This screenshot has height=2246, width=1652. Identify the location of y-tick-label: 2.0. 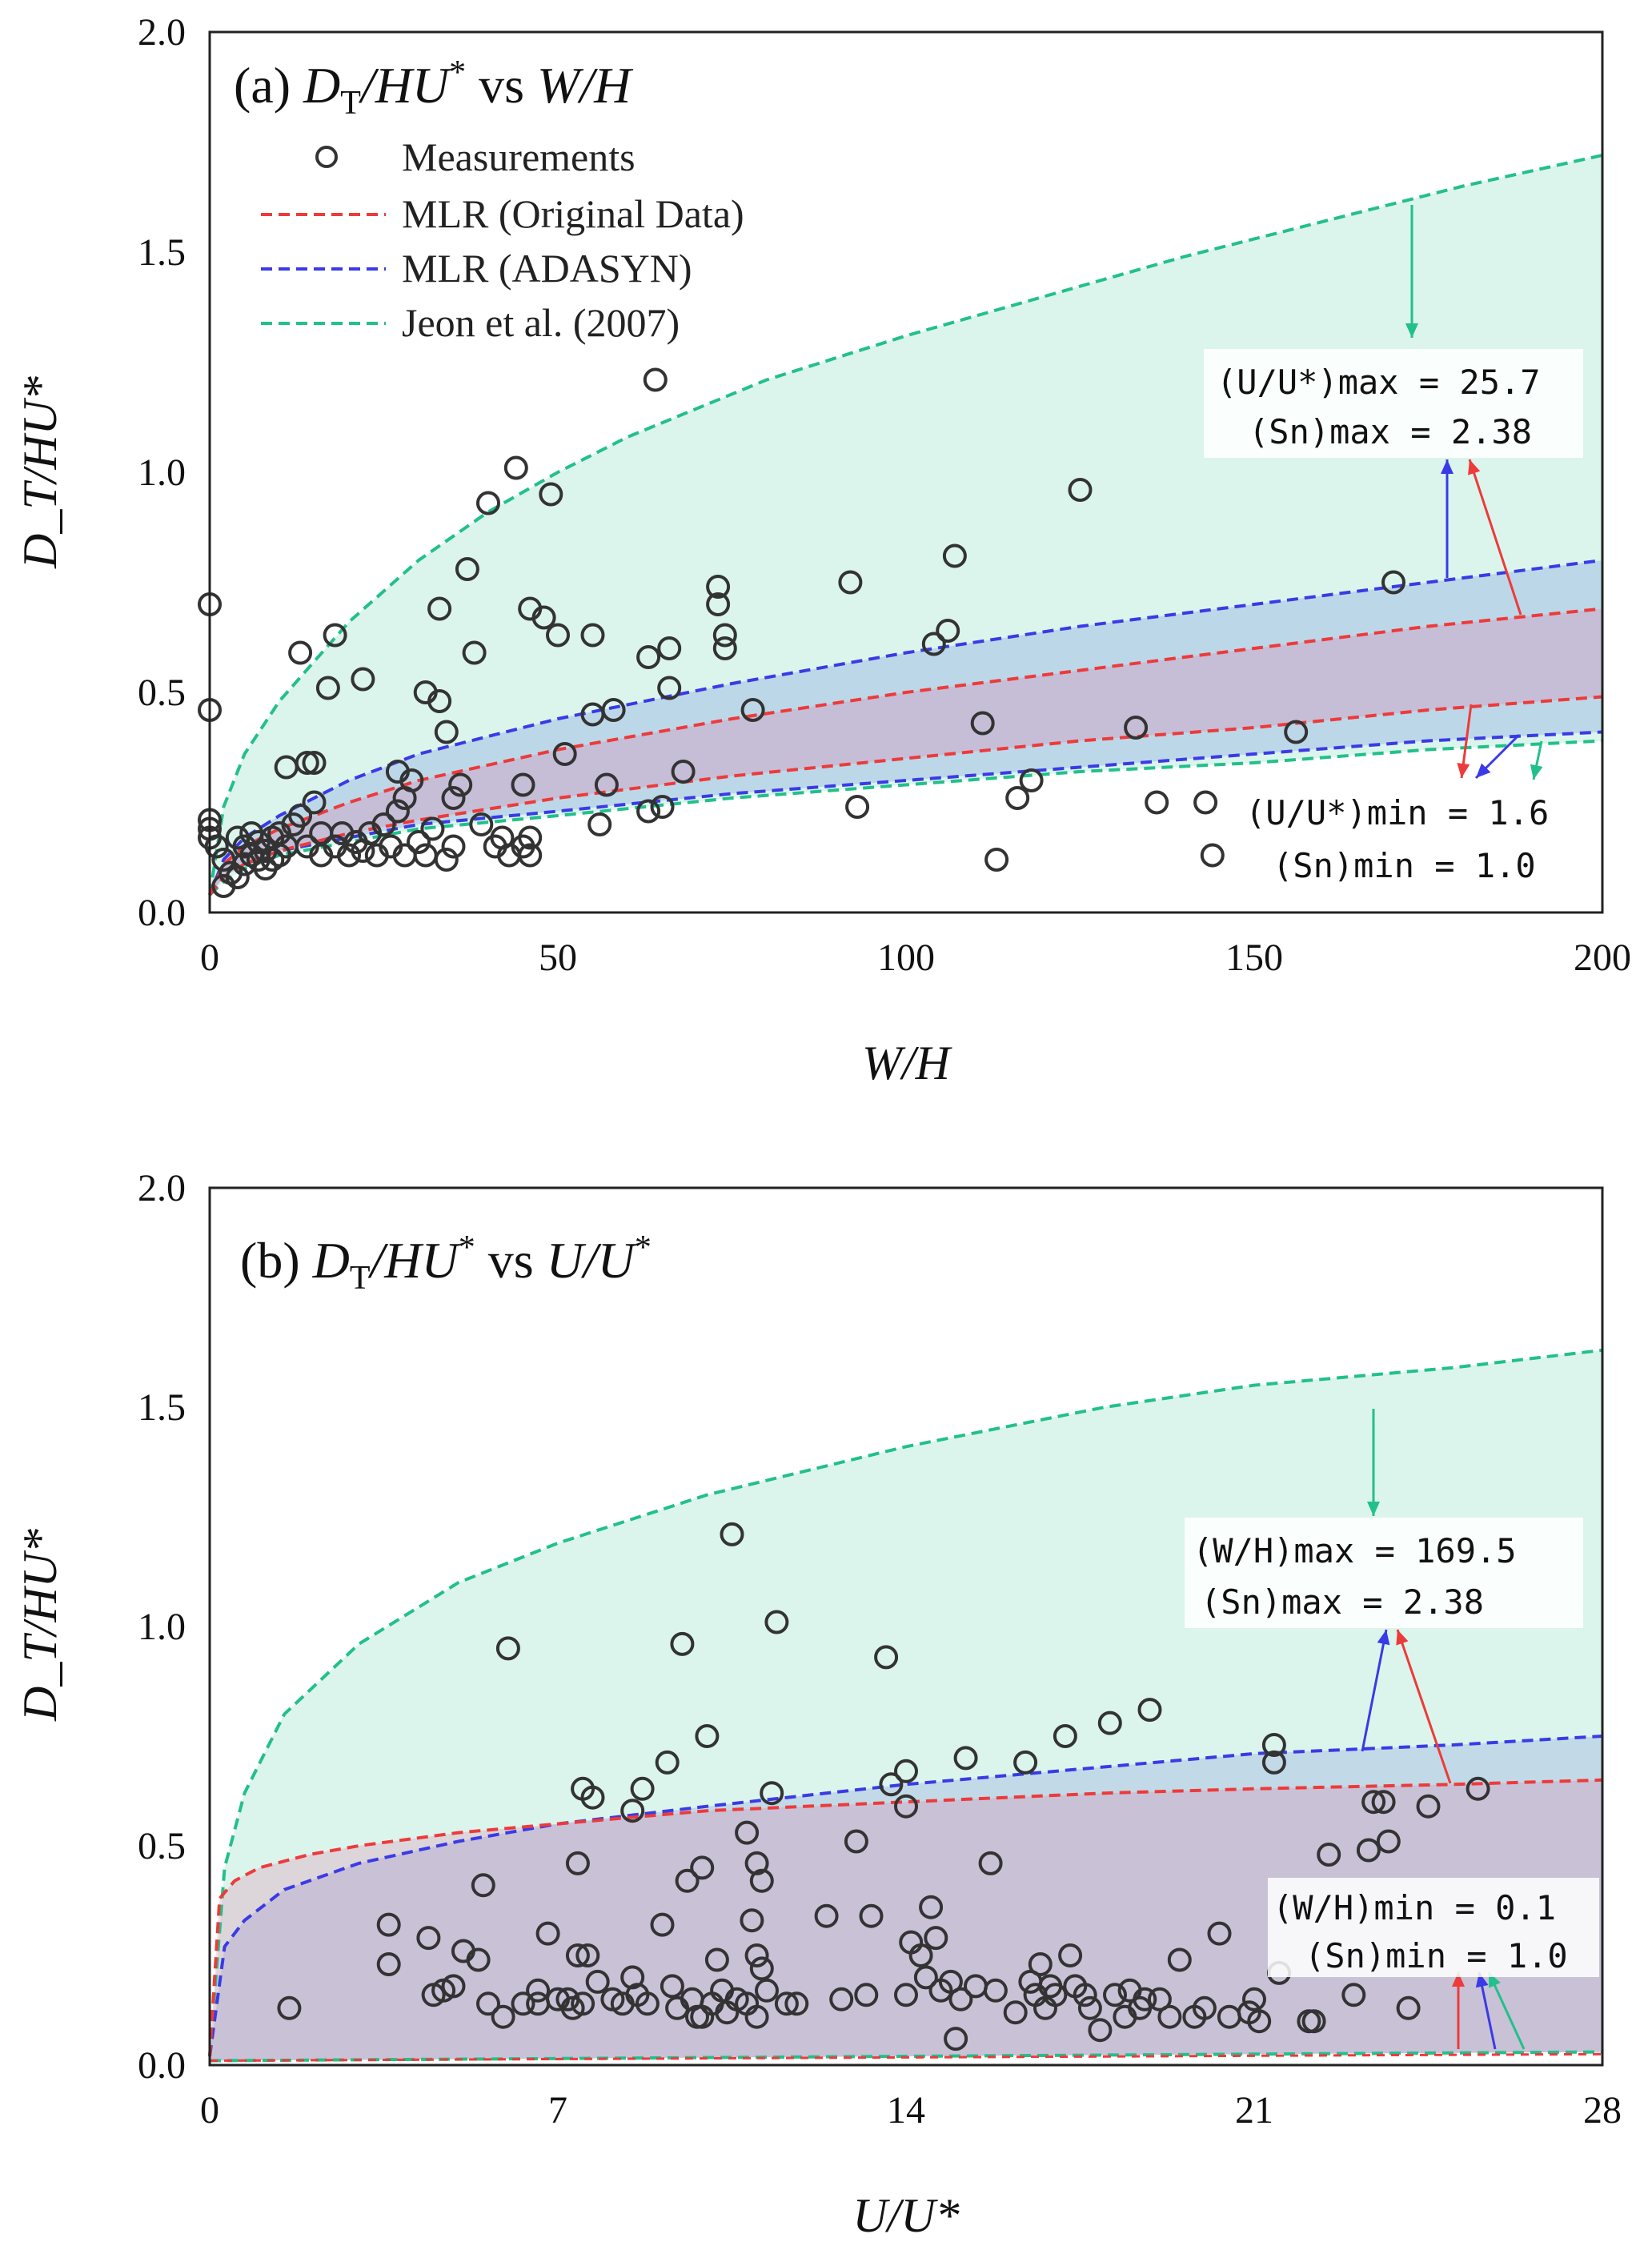
(162, 1188).